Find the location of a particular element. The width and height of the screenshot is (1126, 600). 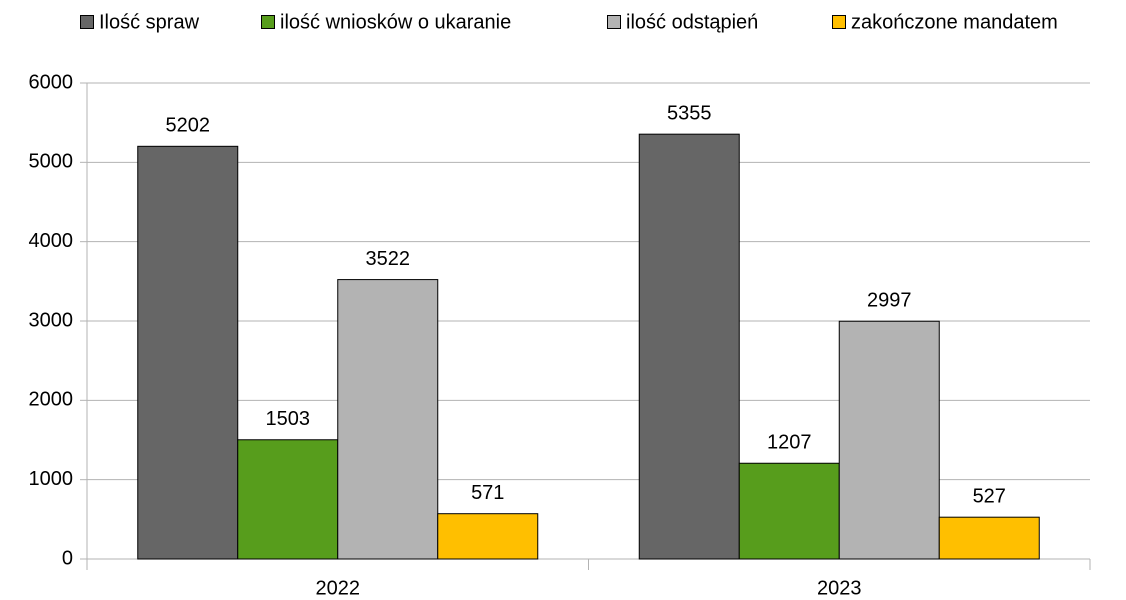

value-label: 3522 is located at coordinates (388, 259).